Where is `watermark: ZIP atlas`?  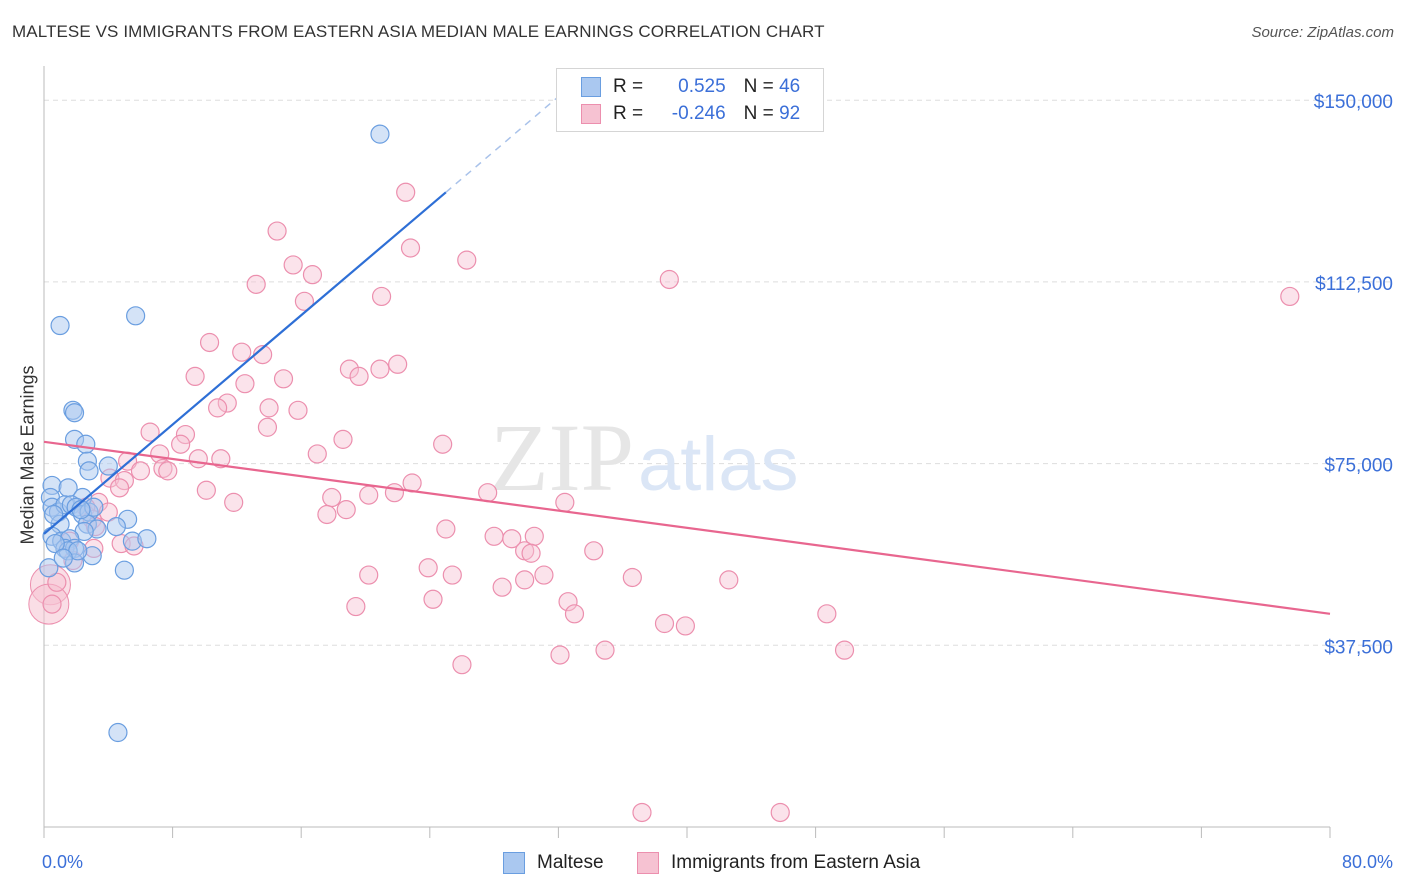
watermark: ZIP atlas is located at coordinates (644, 457).